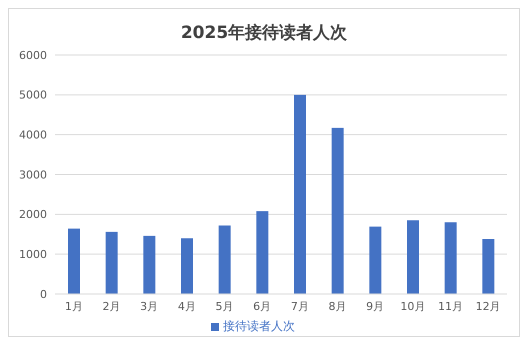 This screenshot has height=345, width=528. Describe the element at coordinates (337, 306) in the screenshot. I see `x-tick-label: 8月` at that location.